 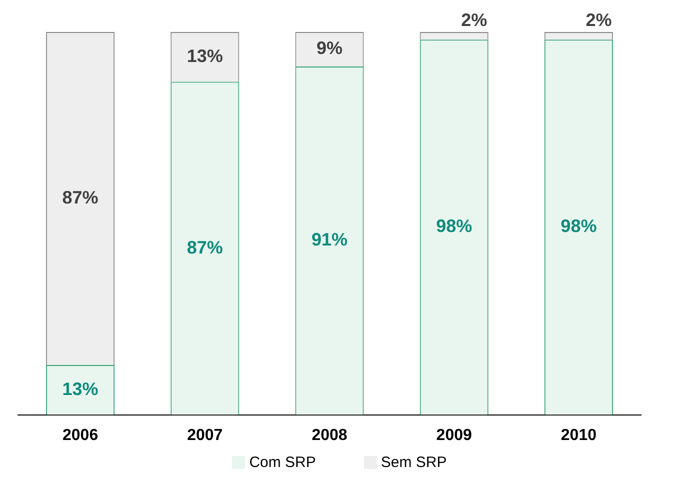 What do you see at coordinates (329, 240) in the screenshot?
I see `data-label: 91%` at bounding box center [329, 240].